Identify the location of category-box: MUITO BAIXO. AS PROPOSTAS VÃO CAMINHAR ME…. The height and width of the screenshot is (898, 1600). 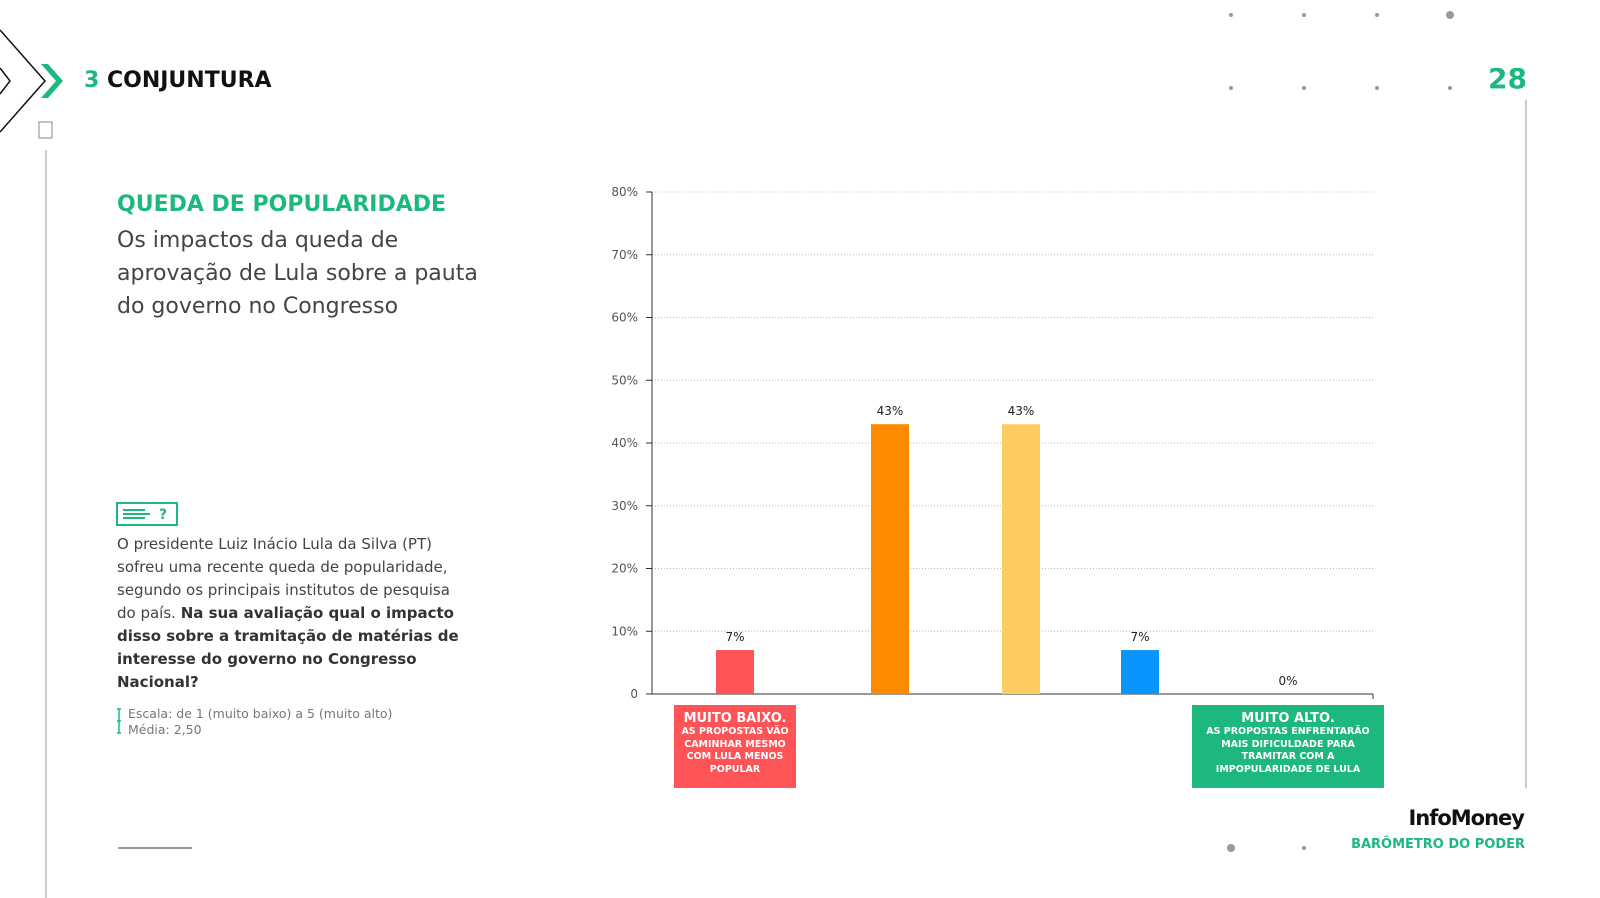
(735, 746).